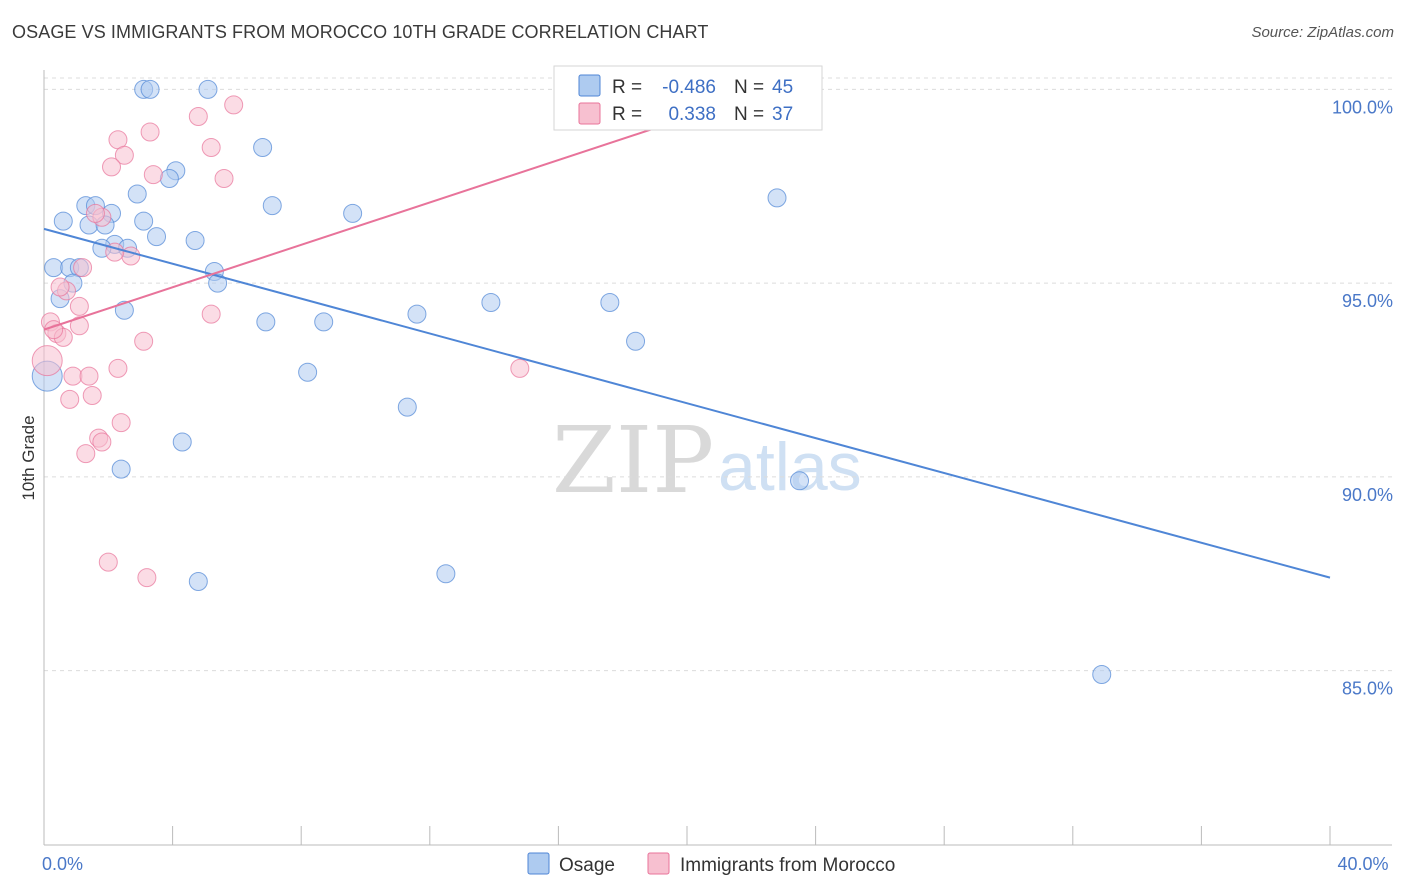 This screenshot has width=1406, height=892. Describe the element at coordinates (402, 211) in the screenshot. I see `morocco-trend-line` at that location.